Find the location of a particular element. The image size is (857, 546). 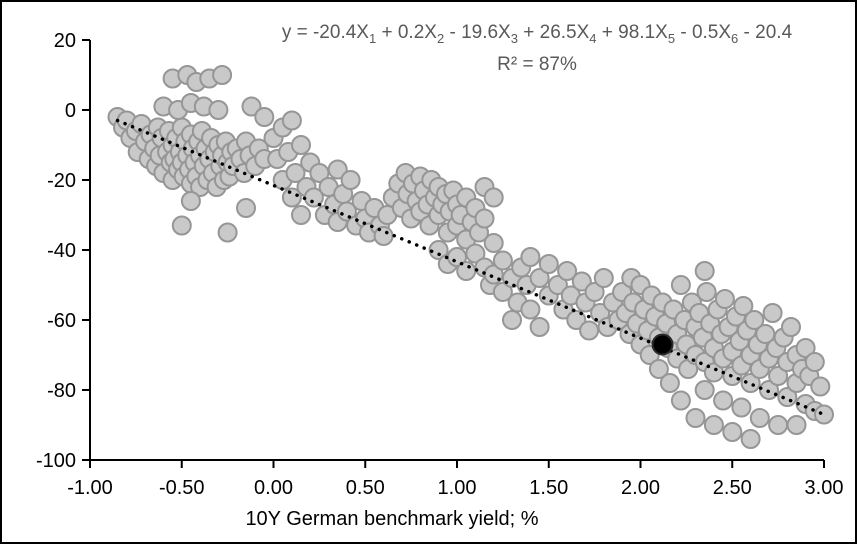

x-tick-label: 0.50 is located at coordinates (365, 488).